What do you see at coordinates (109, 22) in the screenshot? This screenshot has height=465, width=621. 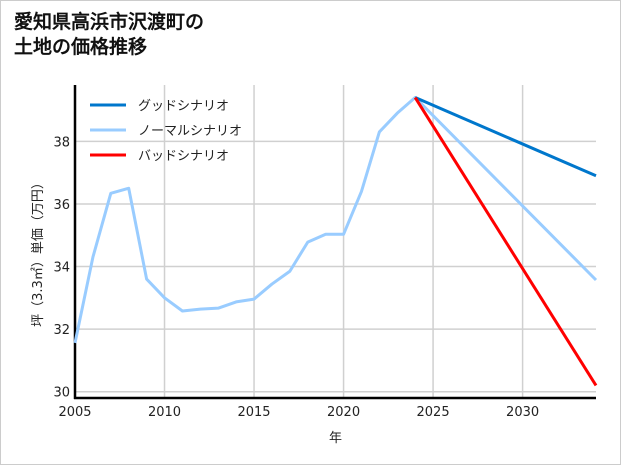 I see `title-line-1: 愛知県高浜市沢渡町の` at bounding box center [109, 22].